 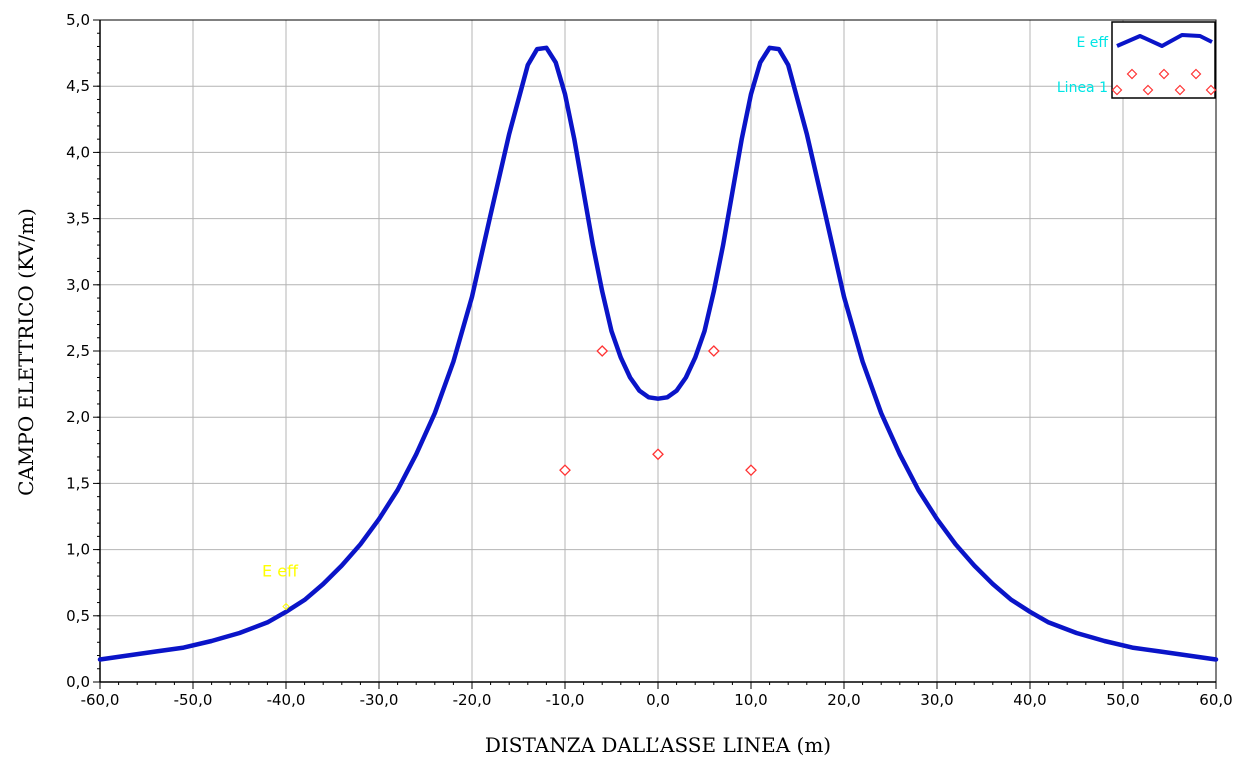 I want to click on legend-label-0: E eff, so click(x=1092, y=43).